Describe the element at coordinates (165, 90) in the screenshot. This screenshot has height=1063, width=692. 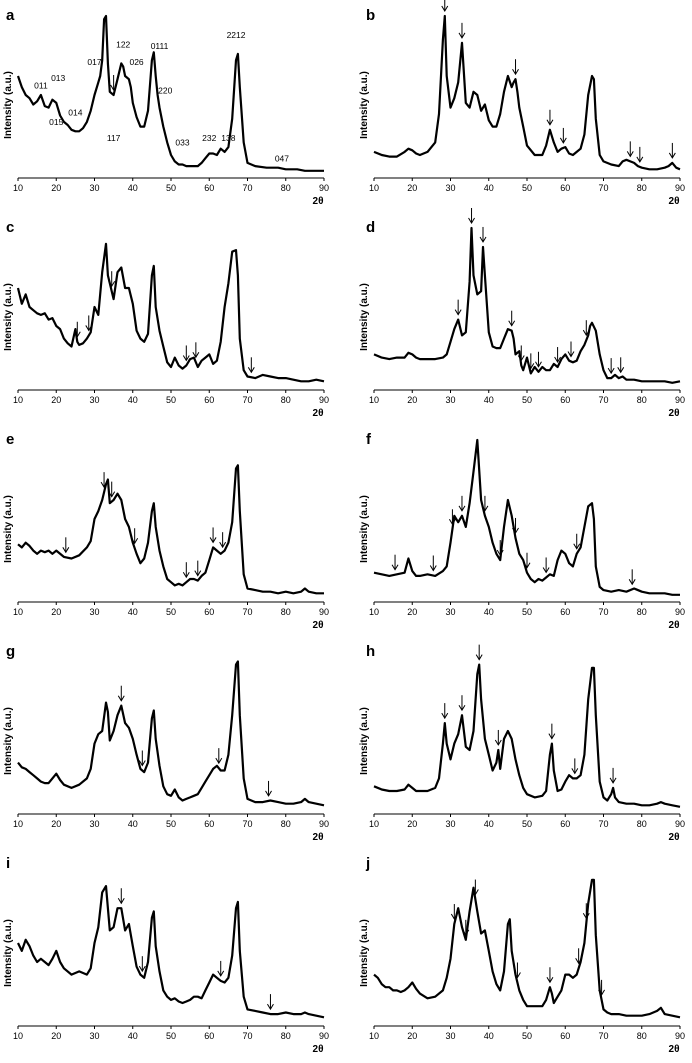
I see `peak-index-label: 220` at that location.